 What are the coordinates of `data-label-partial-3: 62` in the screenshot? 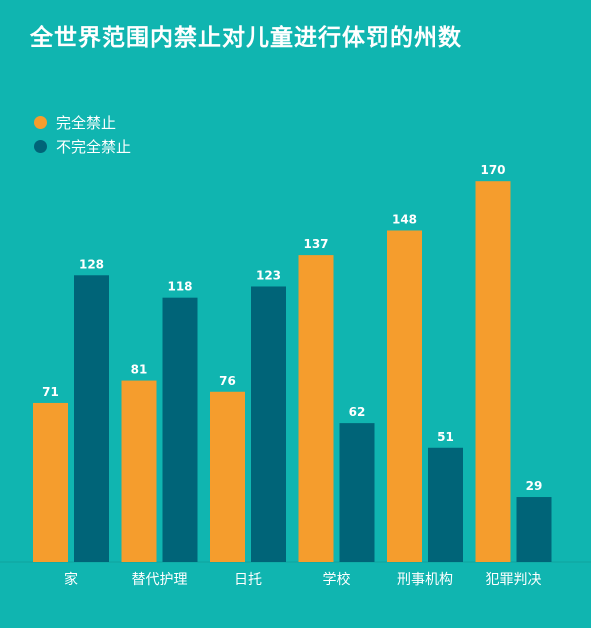 It's located at (357, 412).